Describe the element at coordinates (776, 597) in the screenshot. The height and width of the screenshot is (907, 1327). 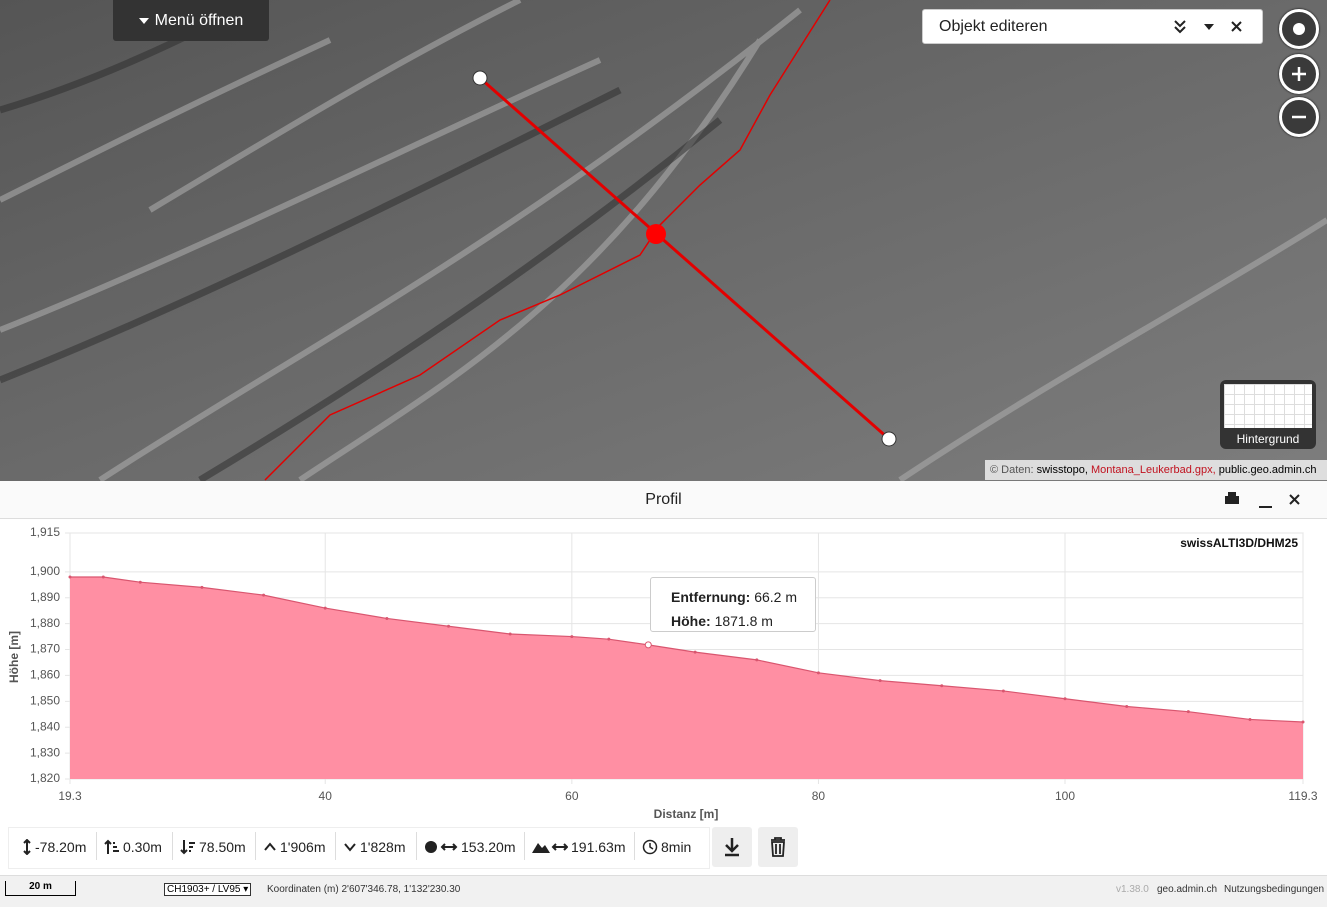
I see `tooltip-value: 66.2 m` at that location.